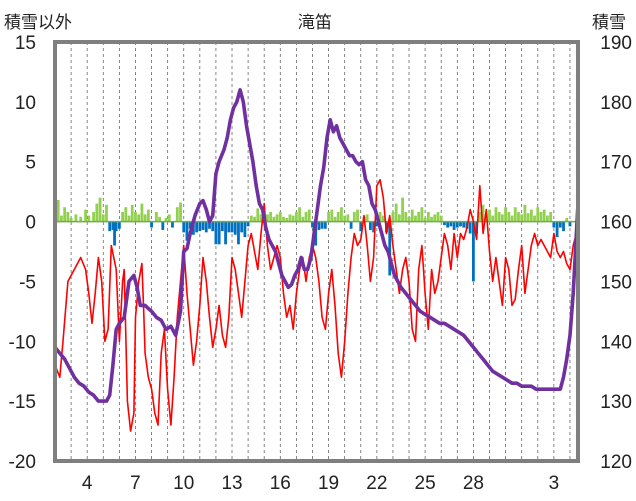 Image resolution: width=636 pixels, height=501 pixels. I want to click on y-right-tick-label: 170, so click(616, 163).